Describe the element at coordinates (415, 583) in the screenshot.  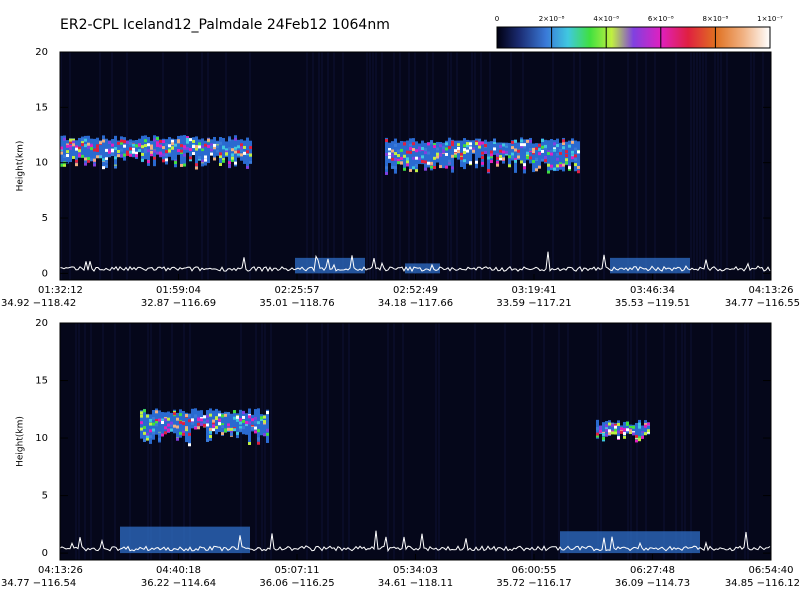
I see `x-tick-position: 34.61 −118.11` at that location.